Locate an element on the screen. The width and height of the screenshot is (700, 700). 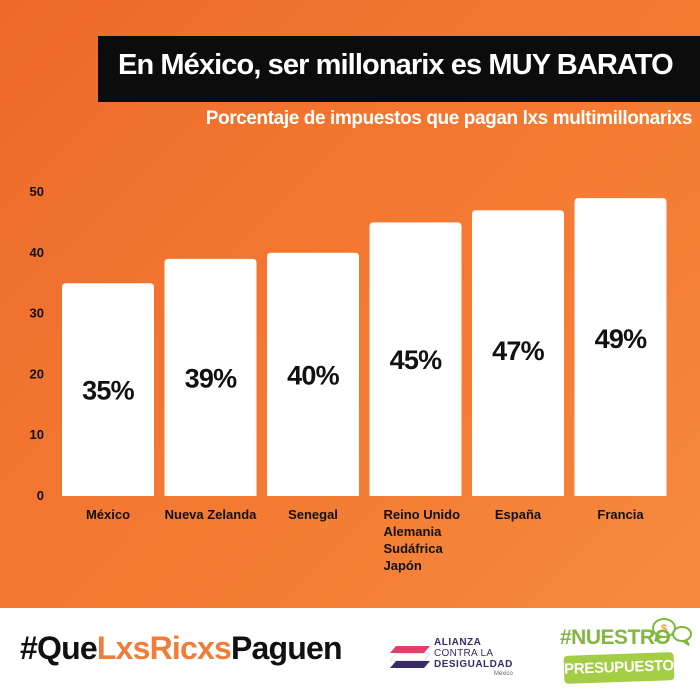
bar-value-label-4: 47% is located at coordinates (518, 351).